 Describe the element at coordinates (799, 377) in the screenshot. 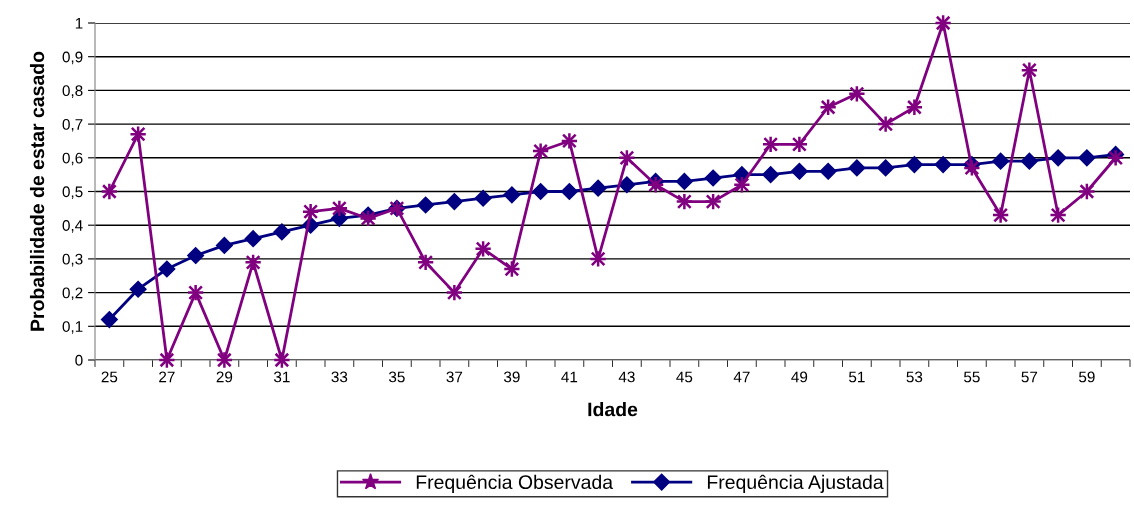

I see `x-tick-label: 49` at that location.